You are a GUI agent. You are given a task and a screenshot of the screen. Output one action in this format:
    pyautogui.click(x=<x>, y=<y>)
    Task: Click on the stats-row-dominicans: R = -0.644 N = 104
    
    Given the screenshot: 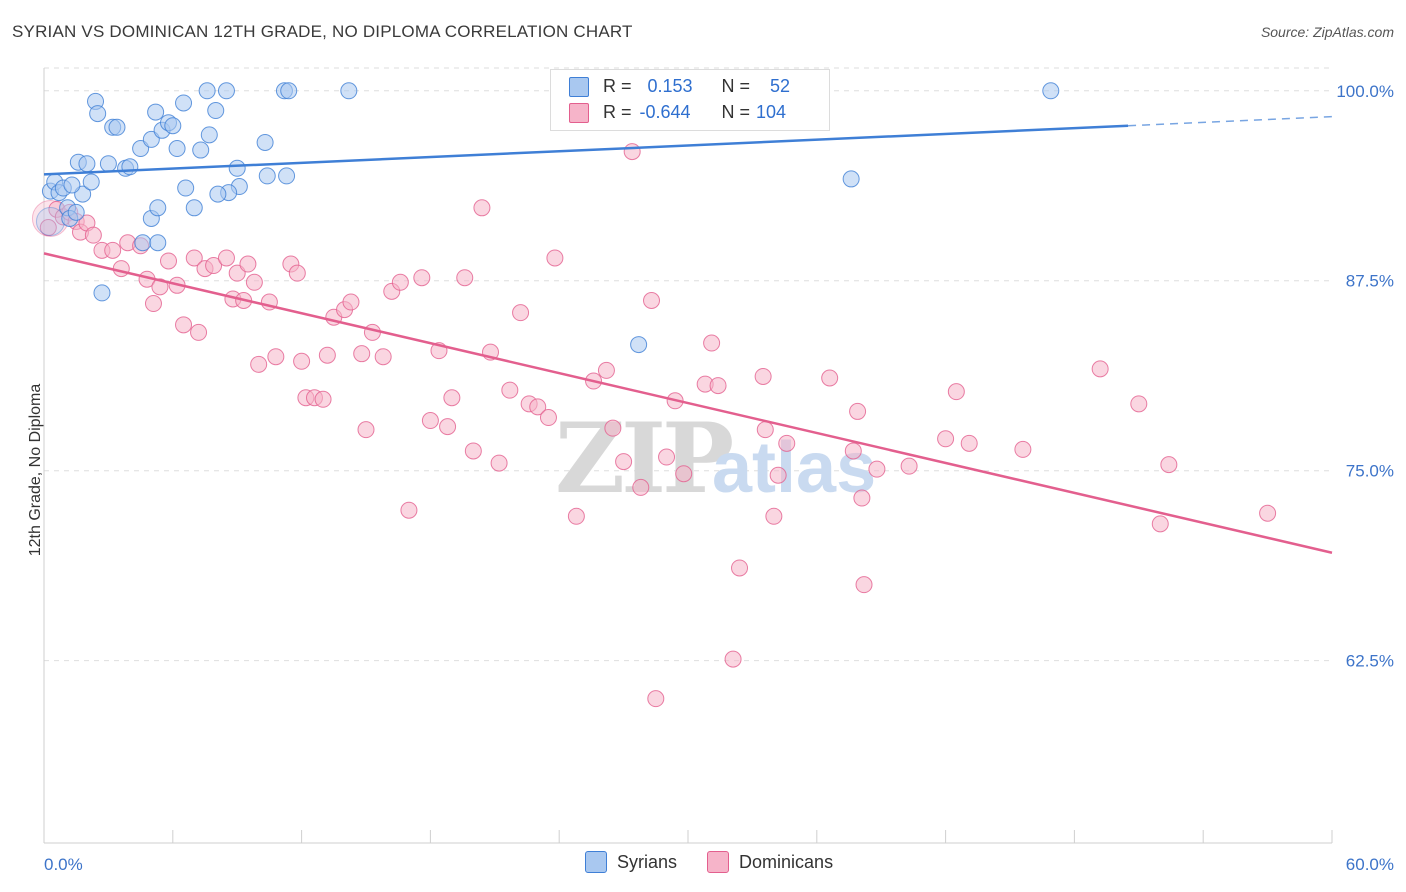 What is the action you would take?
    pyautogui.click(x=677, y=112)
    